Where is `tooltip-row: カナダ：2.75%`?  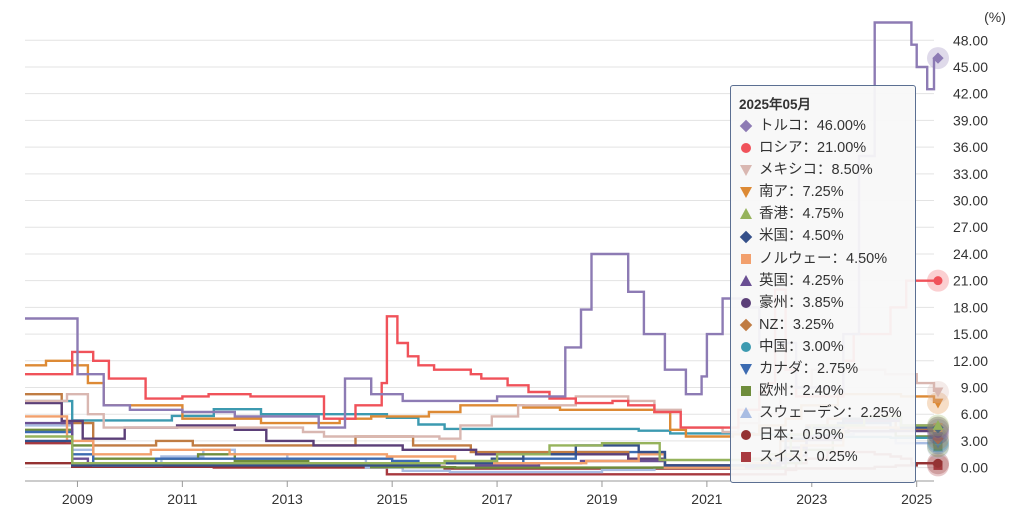 tooltip-row: カナダ：2.75% is located at coordinates (823, 369).